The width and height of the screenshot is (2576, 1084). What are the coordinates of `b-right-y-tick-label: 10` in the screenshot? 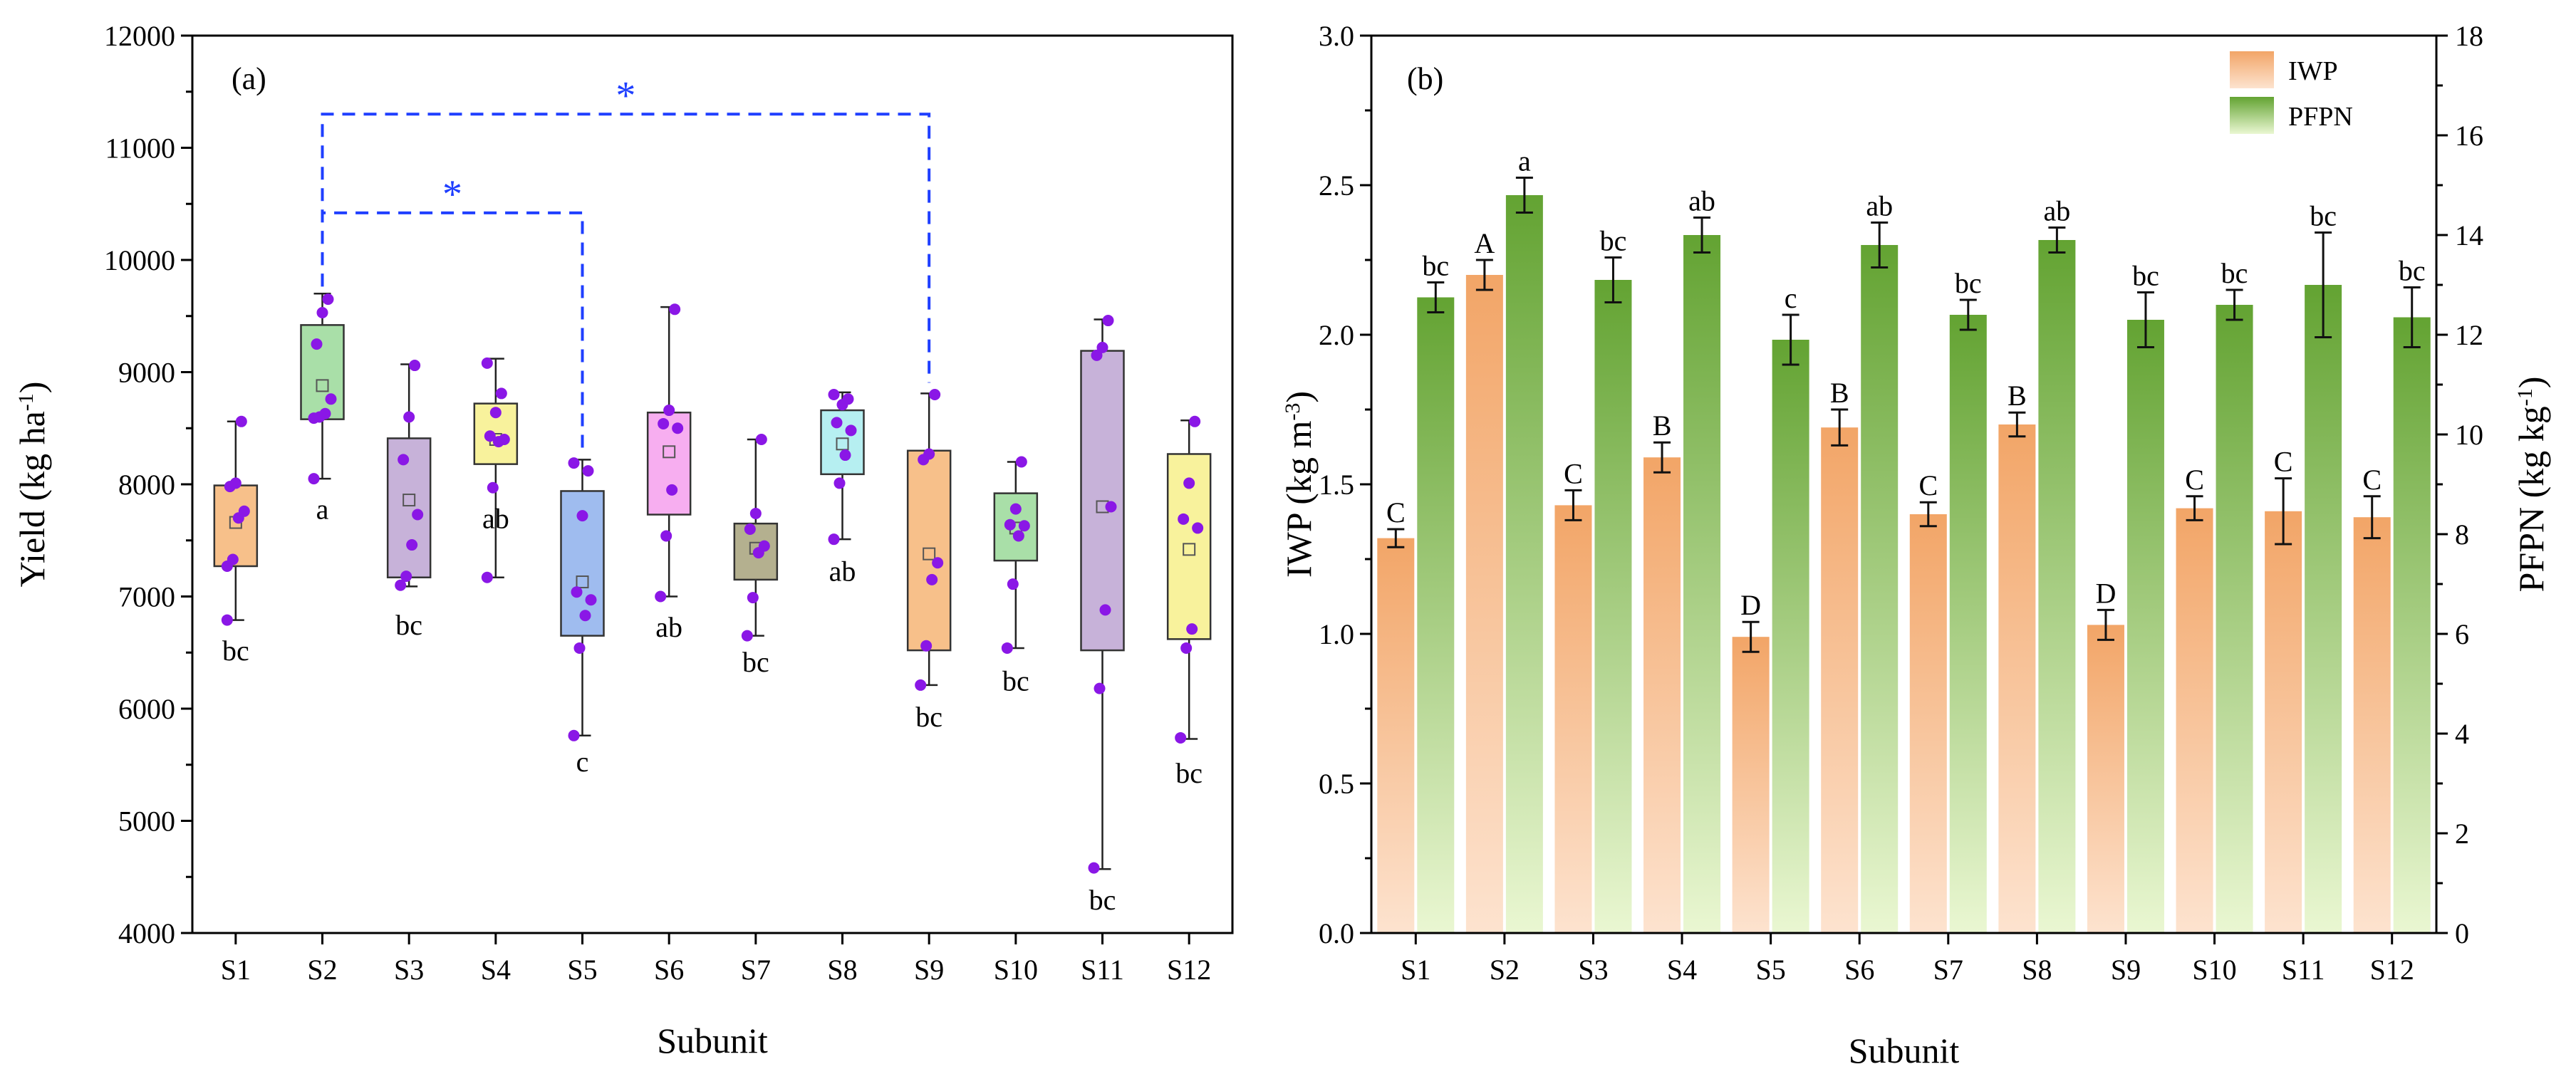 It's located at (2469, 435).